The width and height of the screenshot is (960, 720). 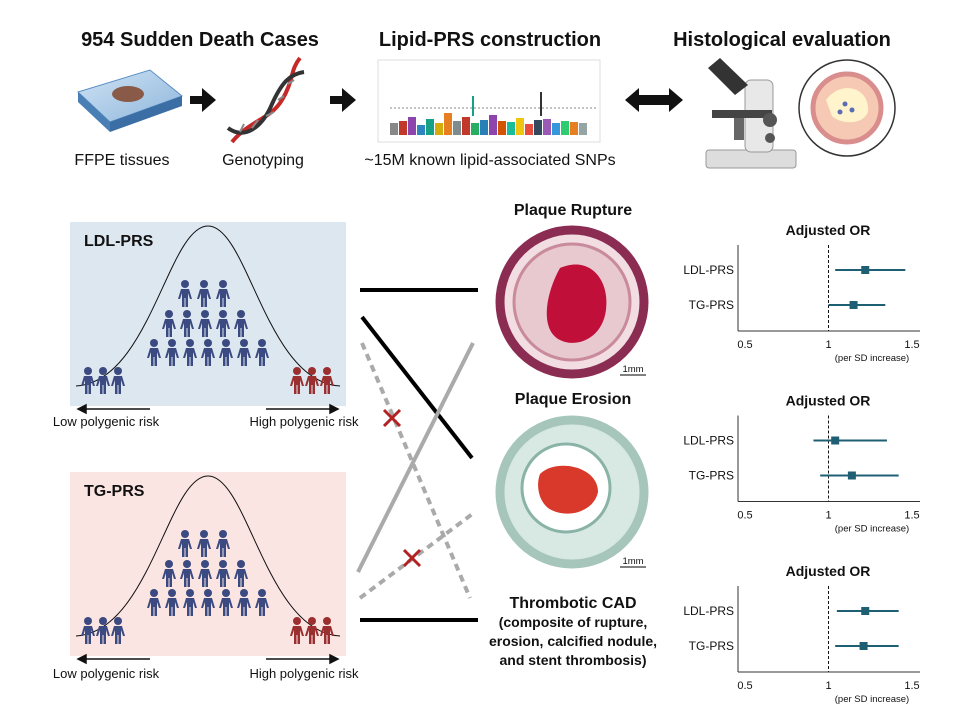 What do you see at coordinates (654, 100) in the screenshot?
I see `double-arrow` at bounding box center [654, 100].